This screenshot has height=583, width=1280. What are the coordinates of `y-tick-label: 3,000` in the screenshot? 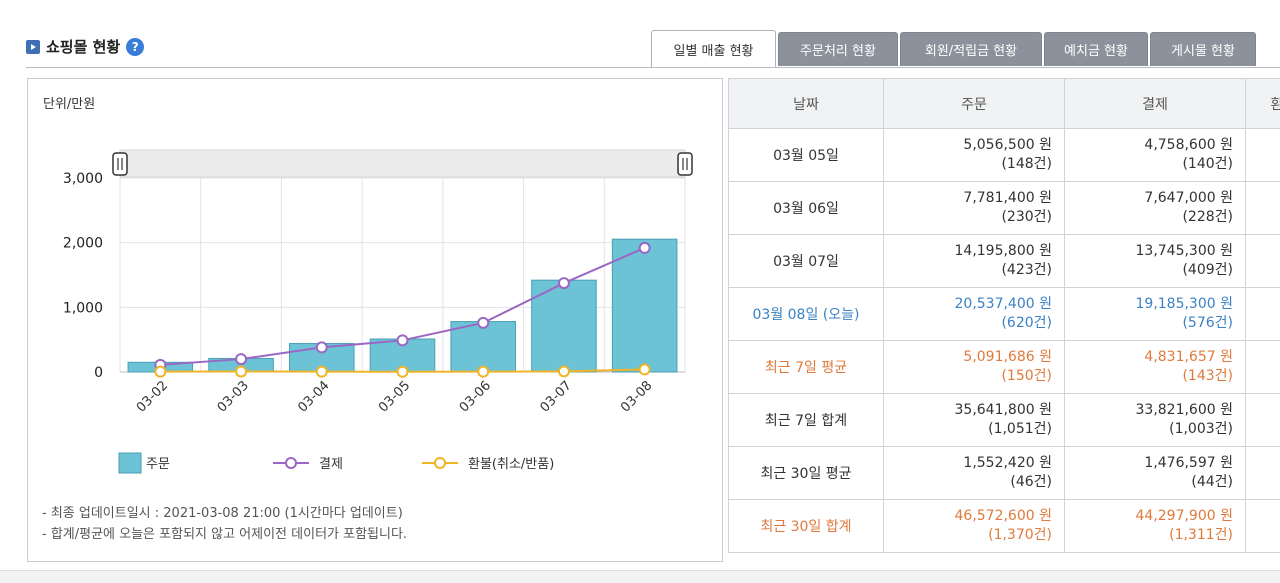 It's located at (83, 179).